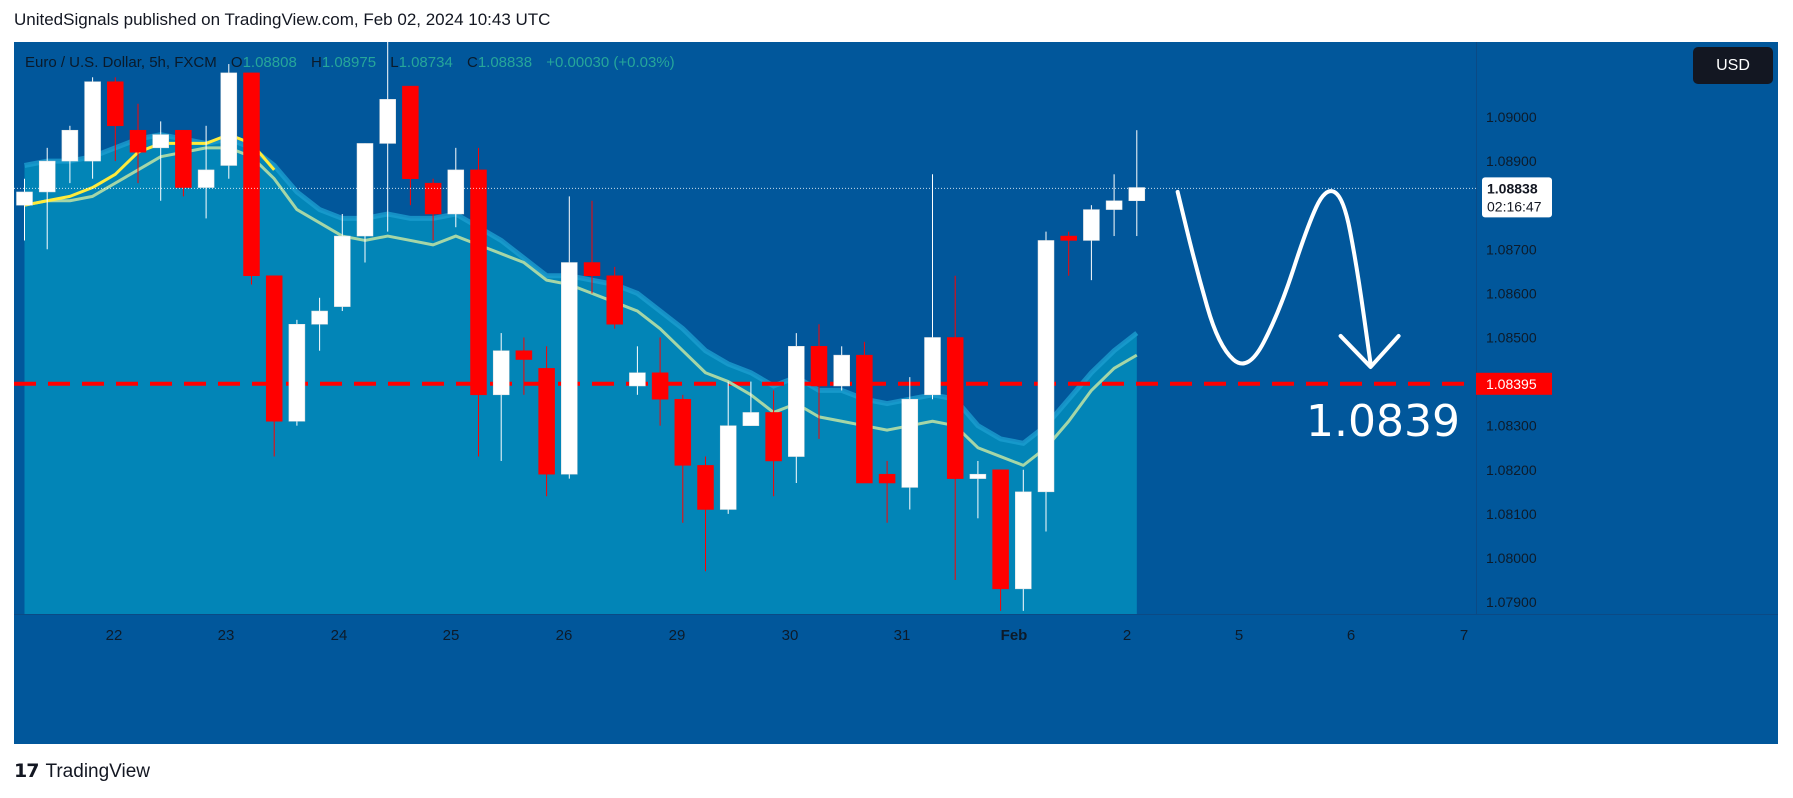  I want to click on high-value: 1.08975, so click(349, 62).